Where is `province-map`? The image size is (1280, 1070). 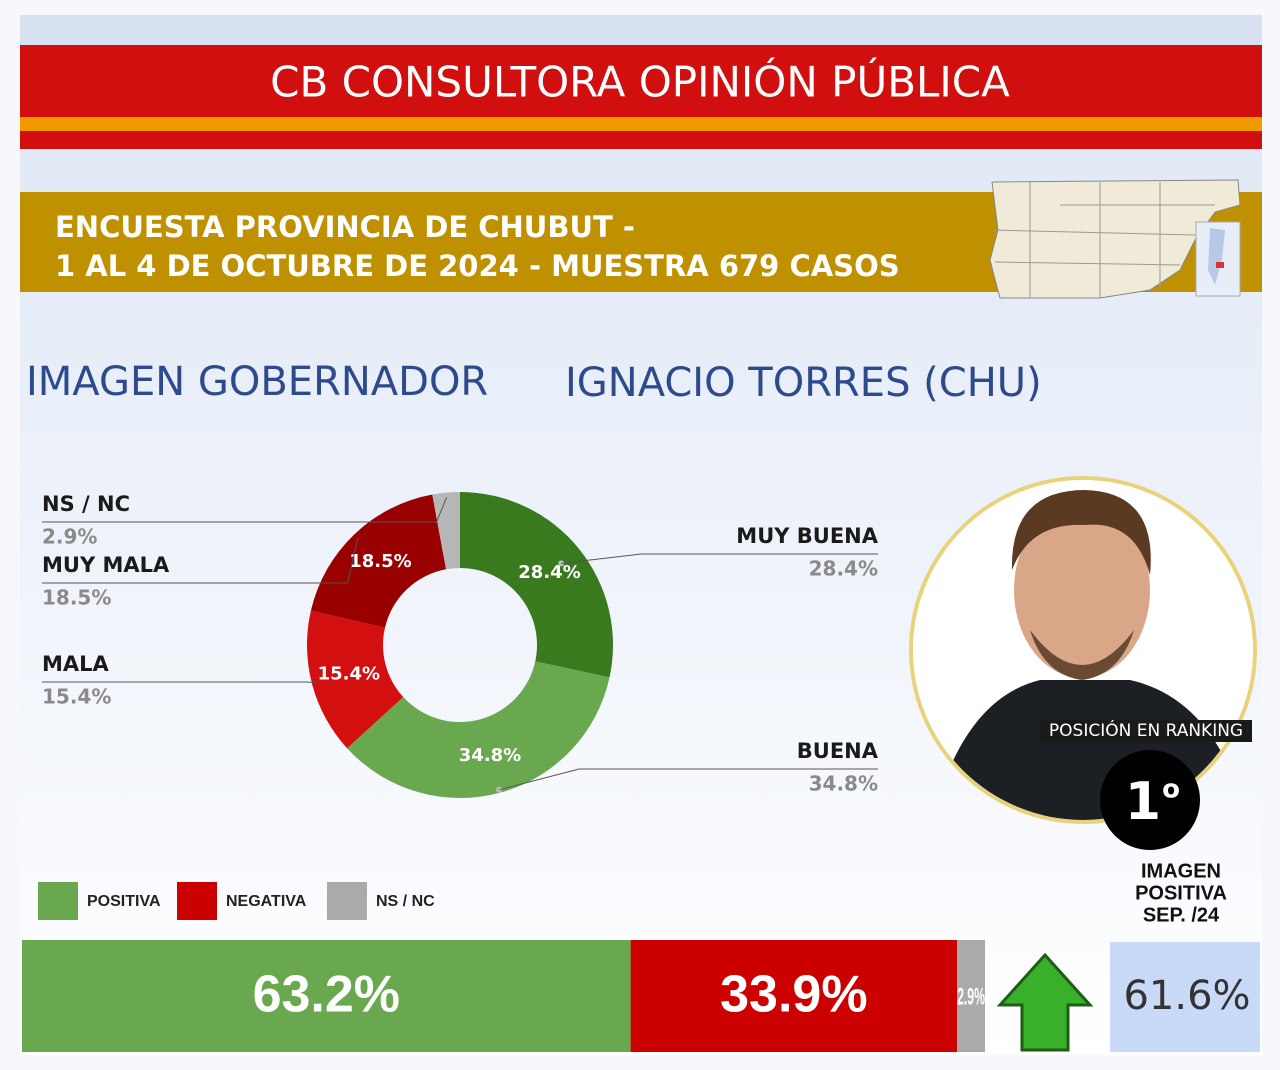
province-map is located at coordinates (1115, 239).